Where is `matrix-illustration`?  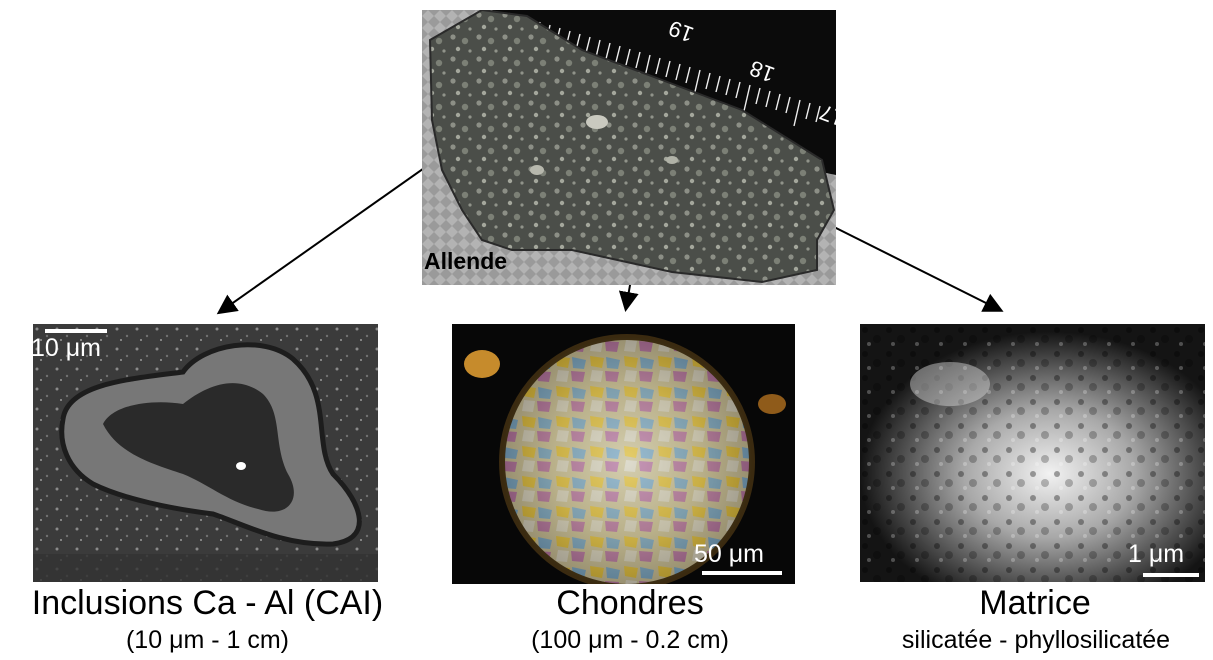 matrix-illustration is located at coordinates (1032, 453).